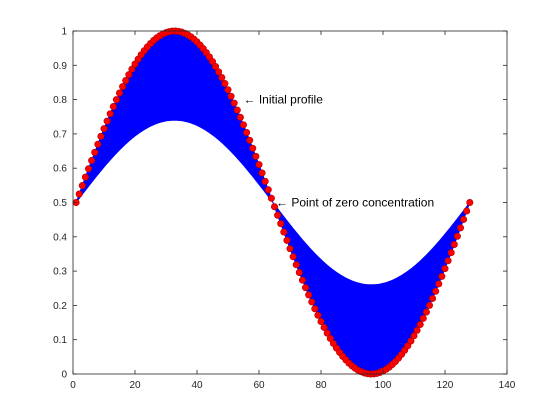 Image resolution: width=560 pixels, height=420 pixels. What do you see at coordinates (507, 385) in the screenshot?
I see `x-tick-label: 140` at bounding box center [507, 385].